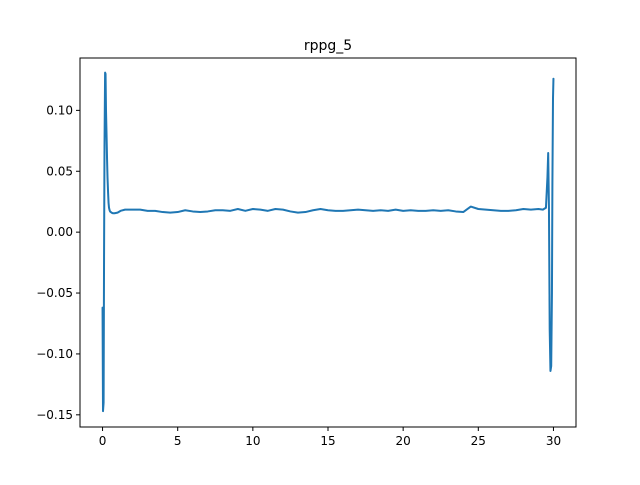 This screenshot has width=640, height=485. Describe the element at coordinates (478, 441) in the screenshot. I see `x-tick-label: 25` at that location.